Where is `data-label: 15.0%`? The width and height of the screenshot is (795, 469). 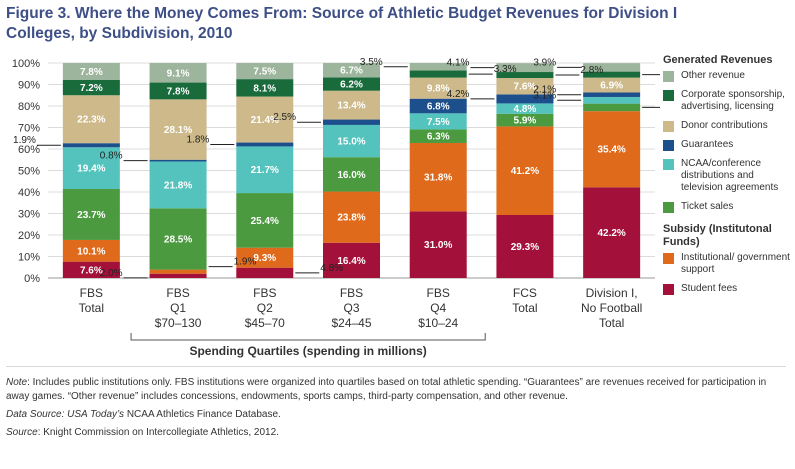
data-label: 15.0% is located at coordinates (351, 142).